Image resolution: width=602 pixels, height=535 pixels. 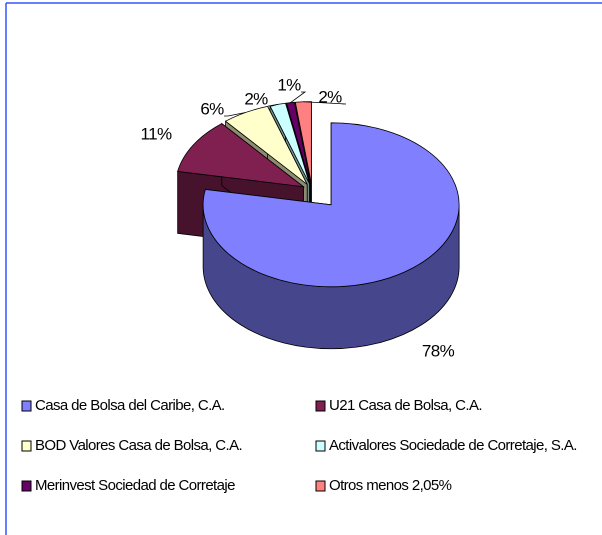 What do you see at coordinates (405, 405) in the screenshot?
I see `legend-label: U21 Casa de Bolsa, C.A.` at bounding box center [405, 405].